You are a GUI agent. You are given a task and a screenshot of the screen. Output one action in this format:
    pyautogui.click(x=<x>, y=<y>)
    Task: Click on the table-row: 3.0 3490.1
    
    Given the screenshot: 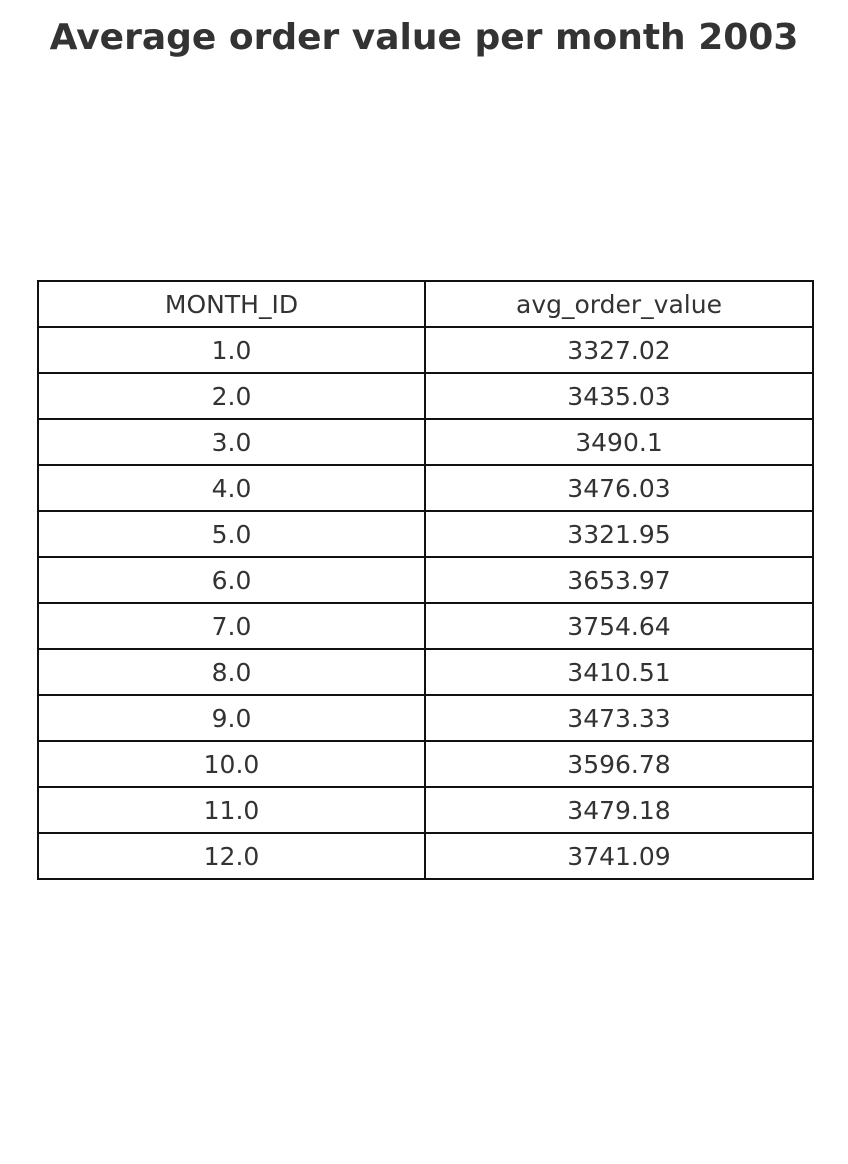 What is the action you would take?
    pyautogui.click(x=425, y=442)
    